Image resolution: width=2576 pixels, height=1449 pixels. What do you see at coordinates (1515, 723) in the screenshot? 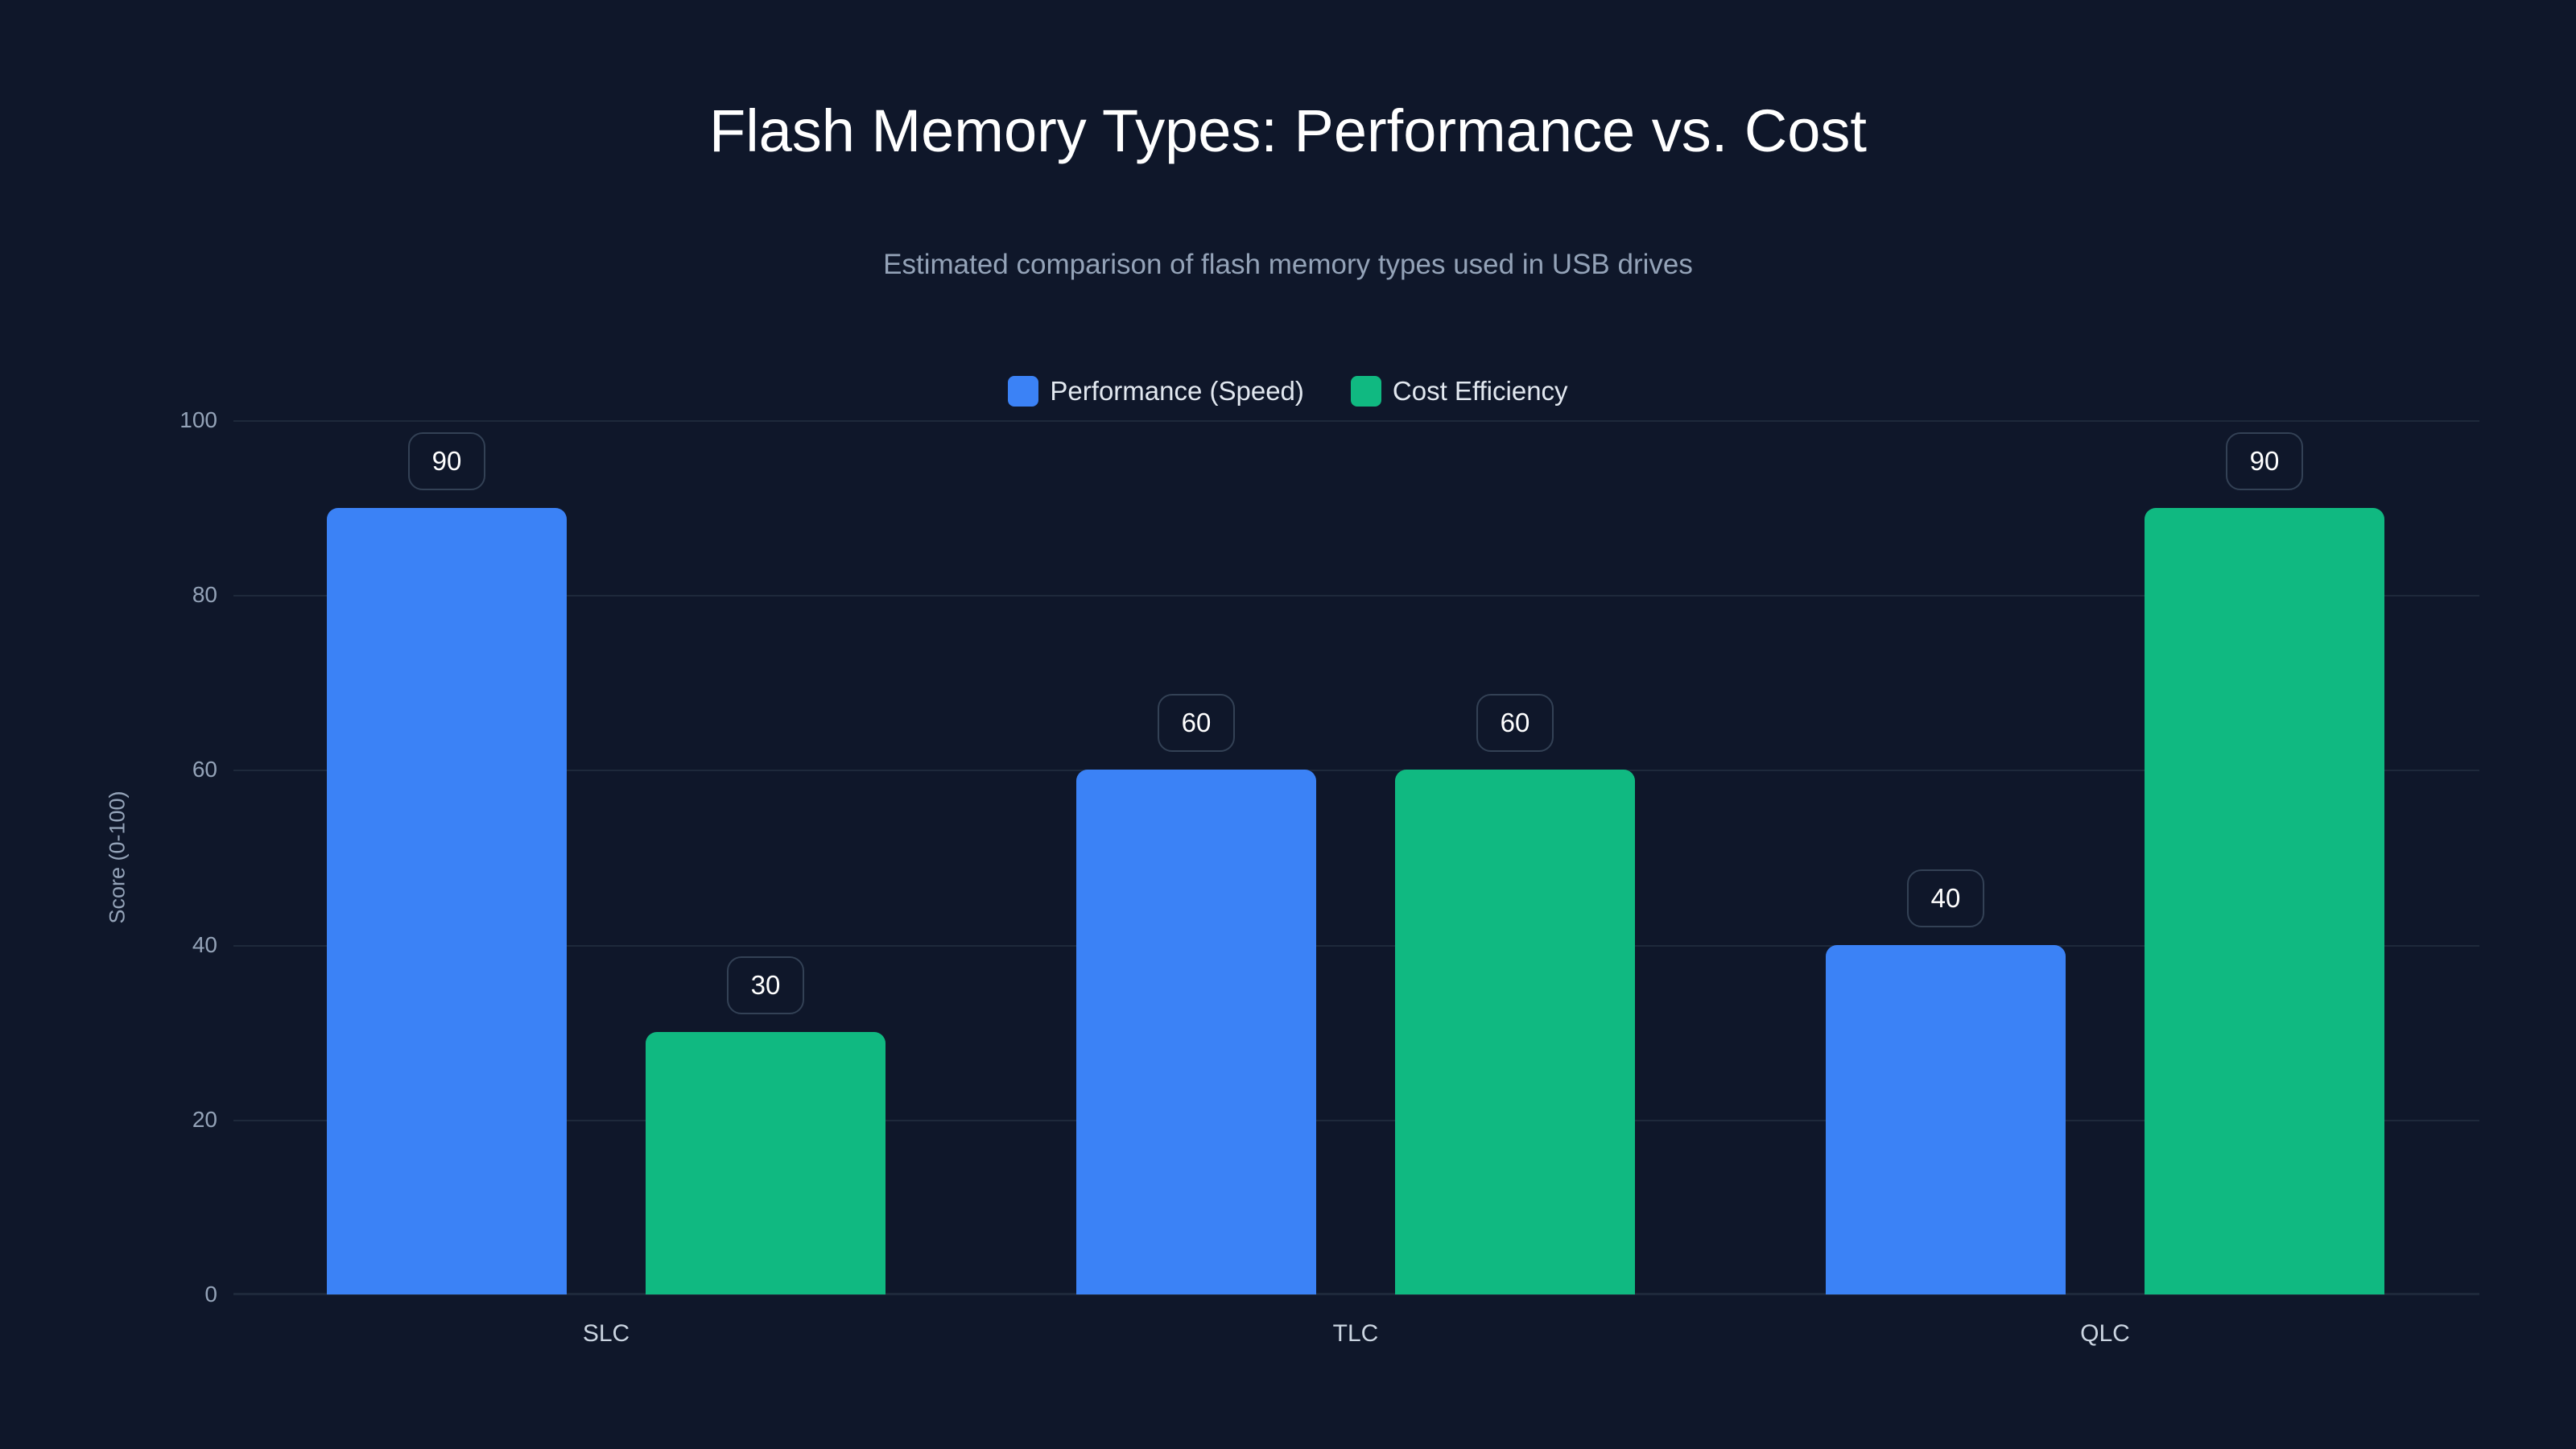
I see `value-label-tlc-cost-efficiency: 60` at bounding box center [1515, 723].